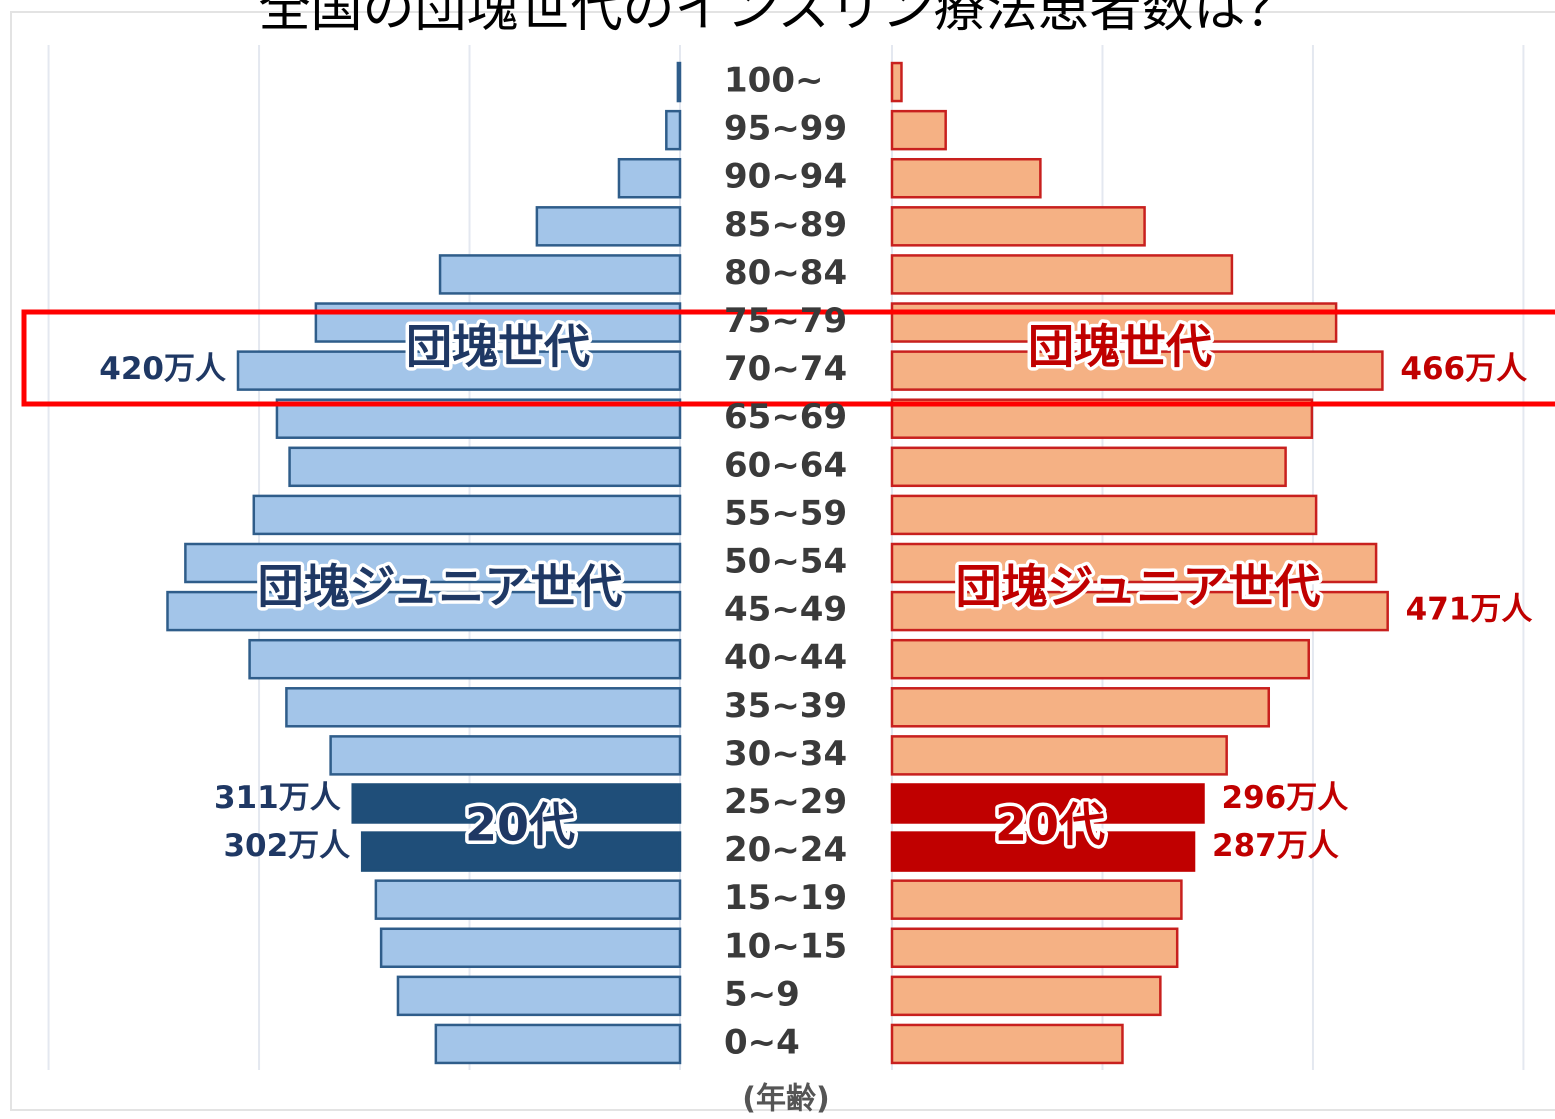  Describe the element at coordinates (785, 562) in the screenshot. I see `category-label: 50~54` at that location.